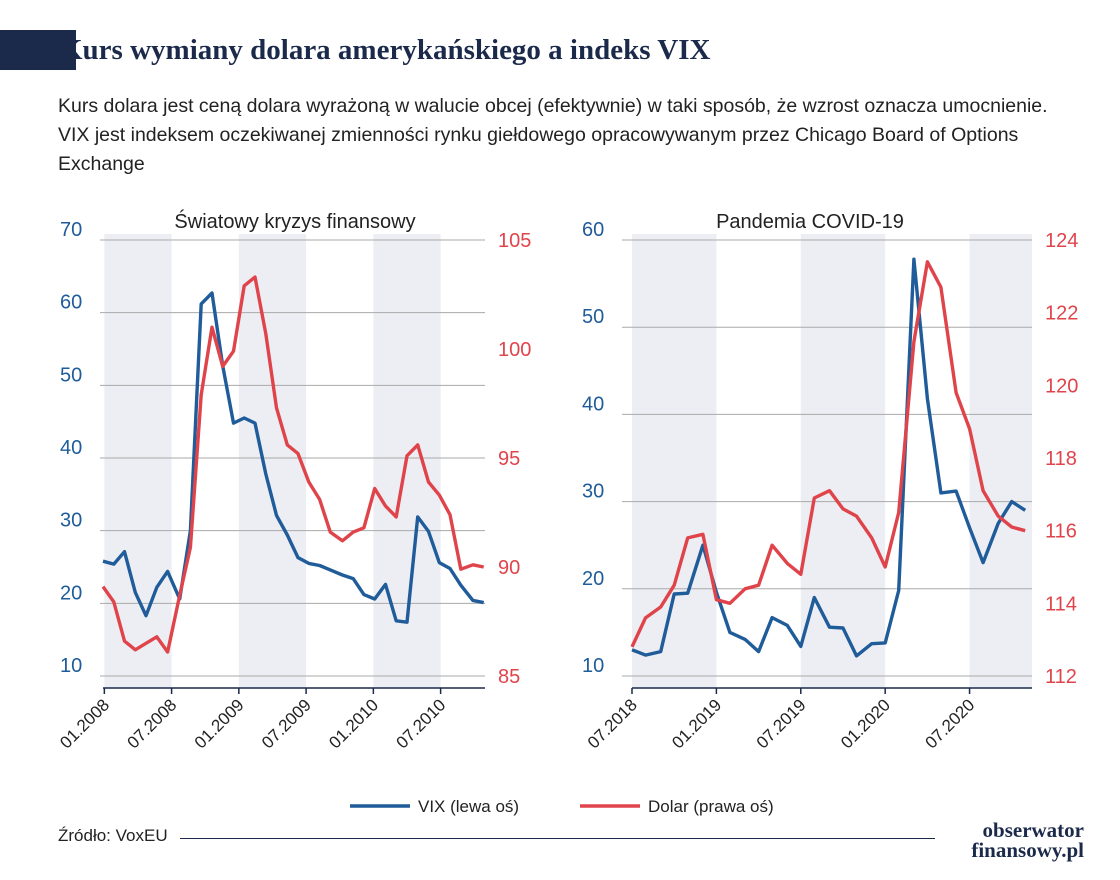  I want to click on chart2-right-tick-label: 118, so click(1061, 459).